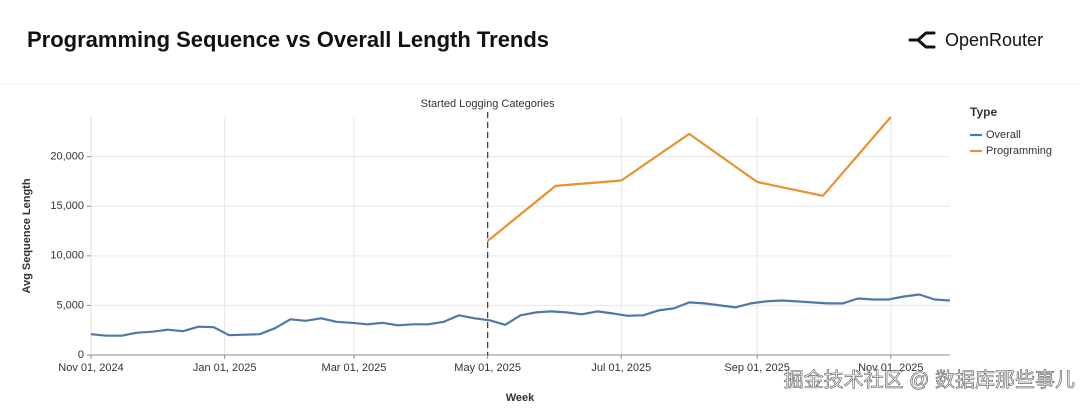  Describe the element at coordinates (520, 398) in the screenshot. I see `x-axis-title: Week` at that location.